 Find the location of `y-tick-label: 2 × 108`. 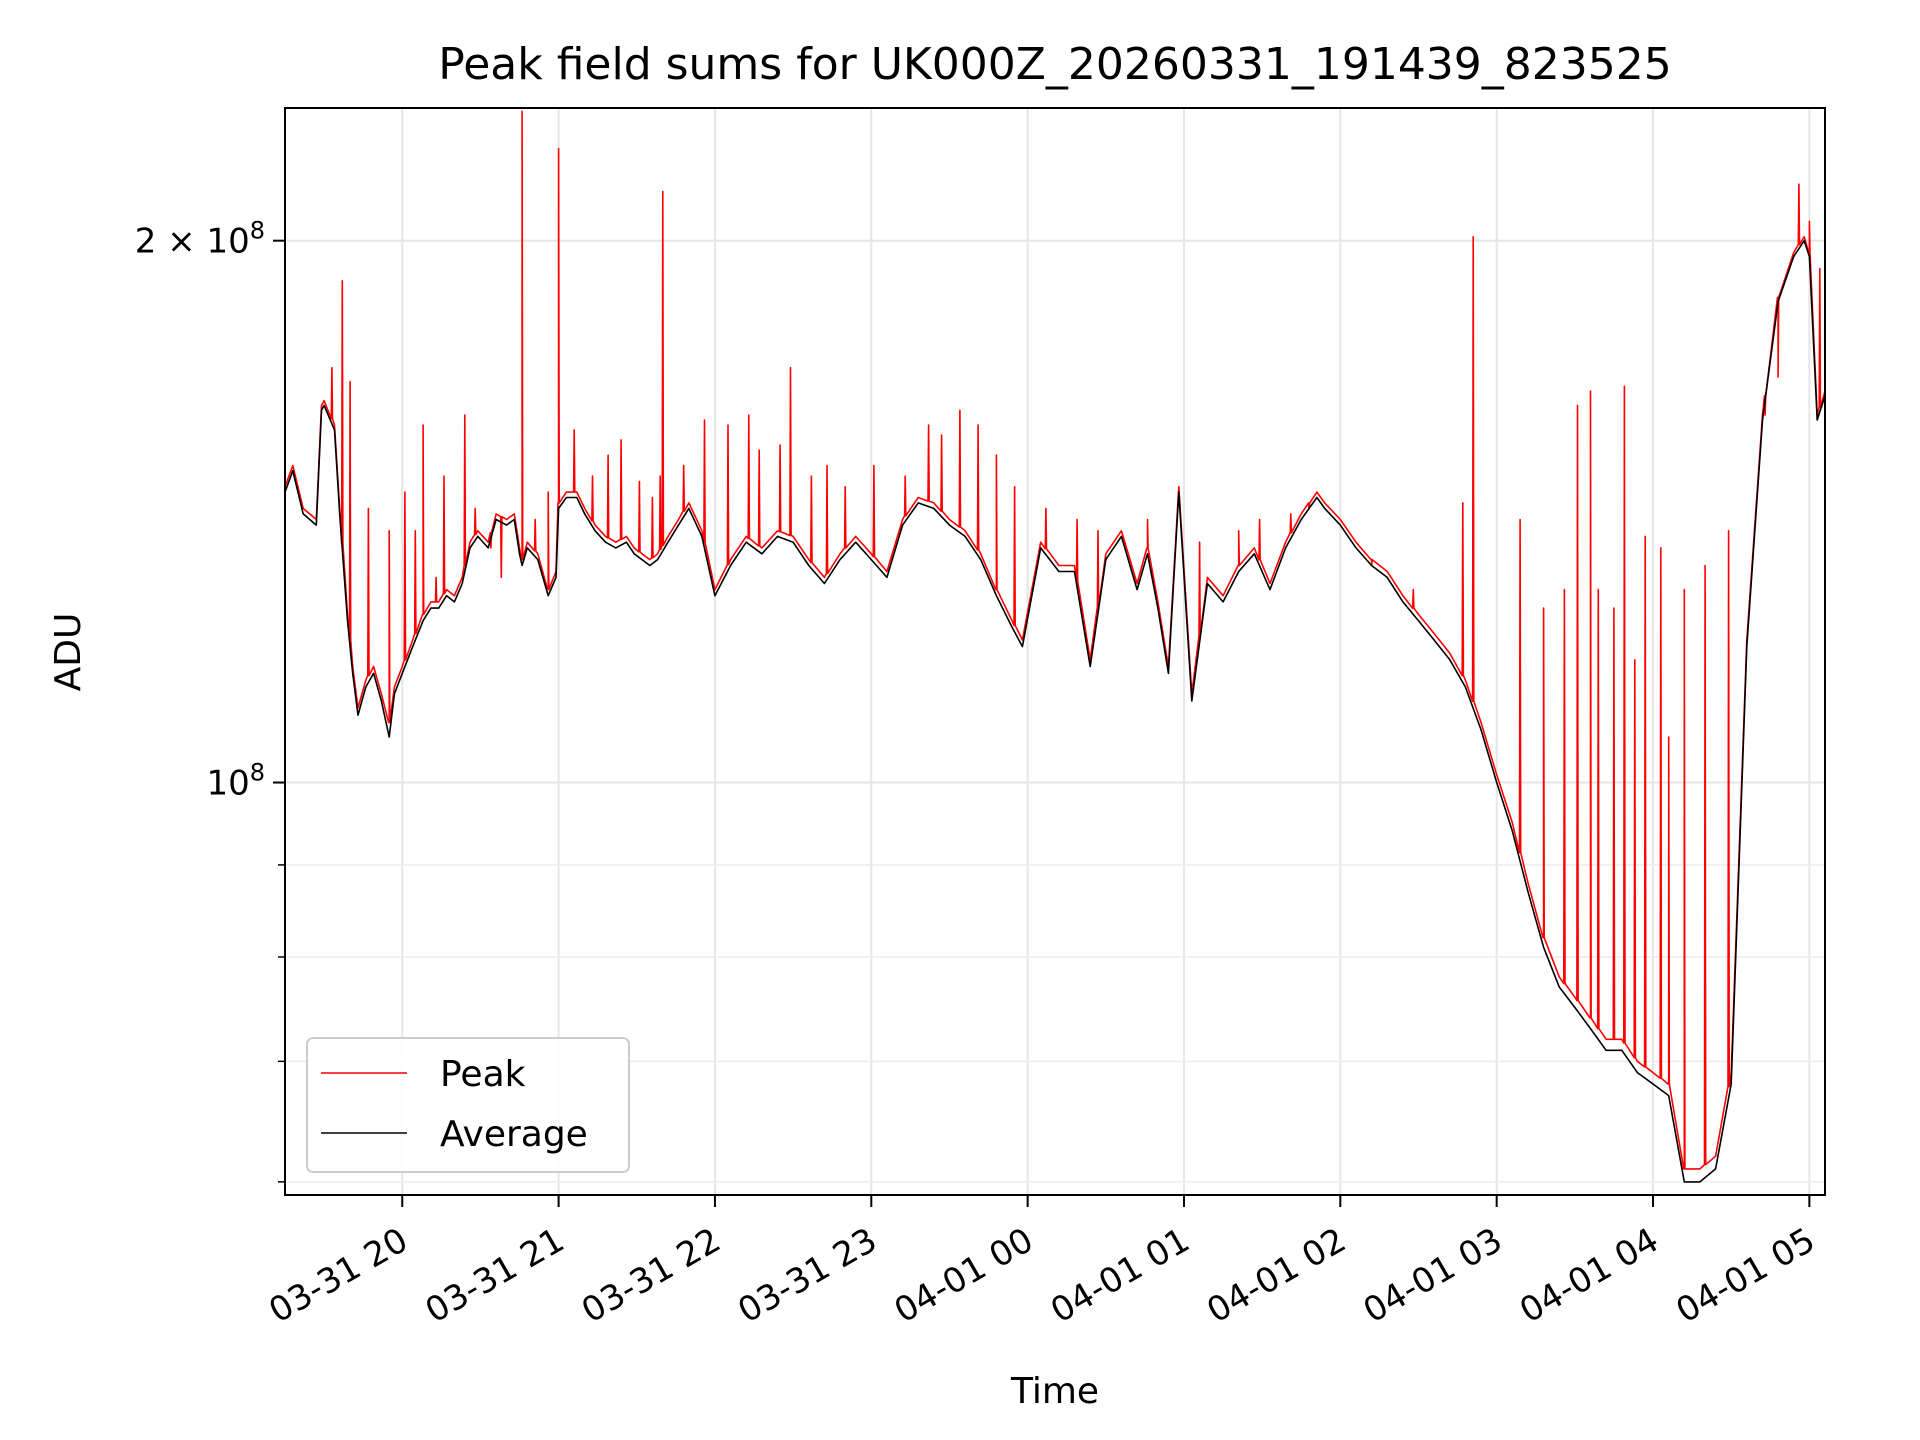

y-tick-label: 2 × 108 is located at coordinates (200, 239).